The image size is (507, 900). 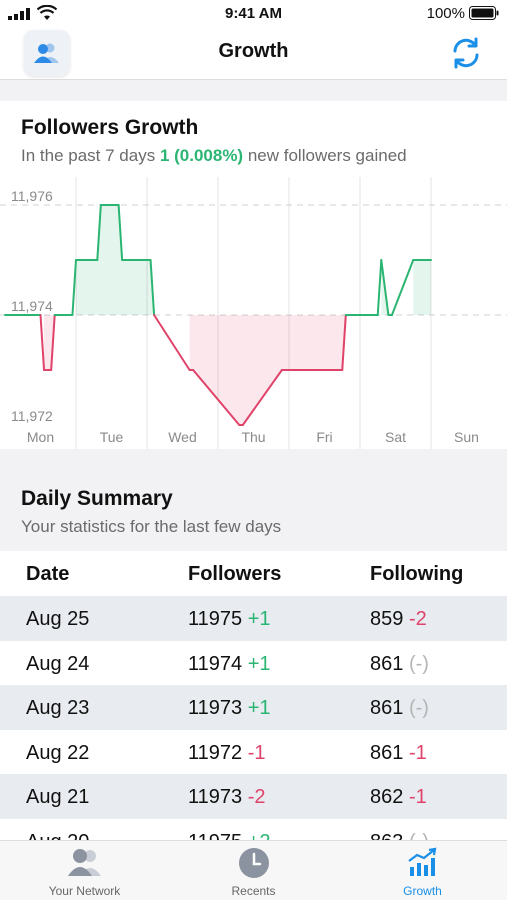 I want to click on tab-growth: Growth, so click(x=422, y=870).